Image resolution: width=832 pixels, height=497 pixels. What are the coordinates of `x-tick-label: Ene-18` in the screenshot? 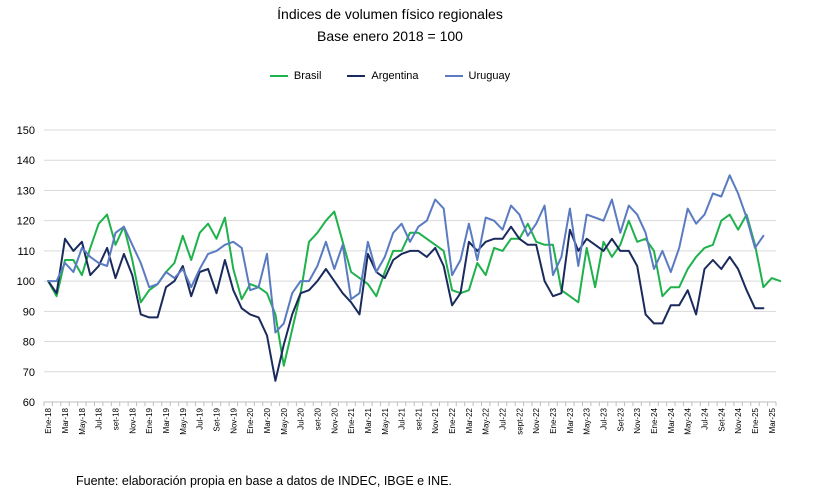 It's located at (48, 420).